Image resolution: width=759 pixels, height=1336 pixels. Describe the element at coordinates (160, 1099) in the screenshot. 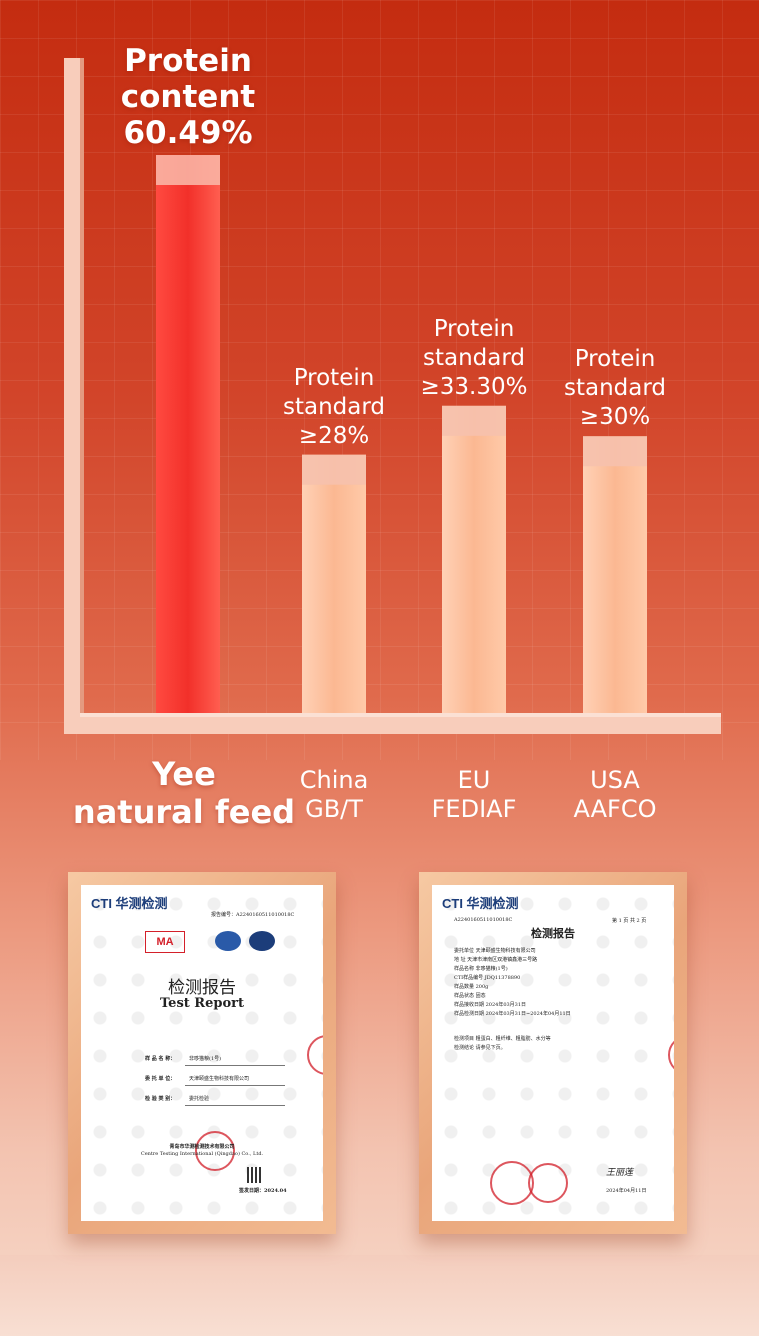

I see `field-type-label: 检 验 类 别：` at that location.